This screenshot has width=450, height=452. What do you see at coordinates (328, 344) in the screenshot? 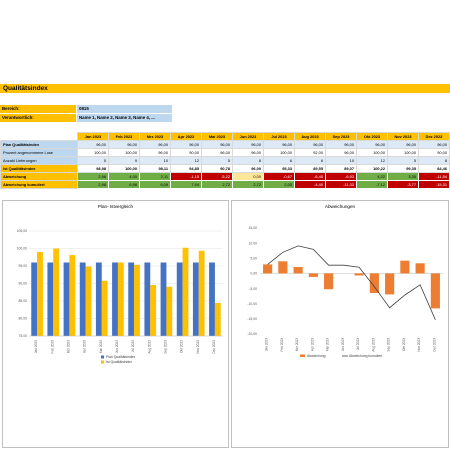
I see `x-tick-label: Mai 2023` at bounding box center [328, 344].